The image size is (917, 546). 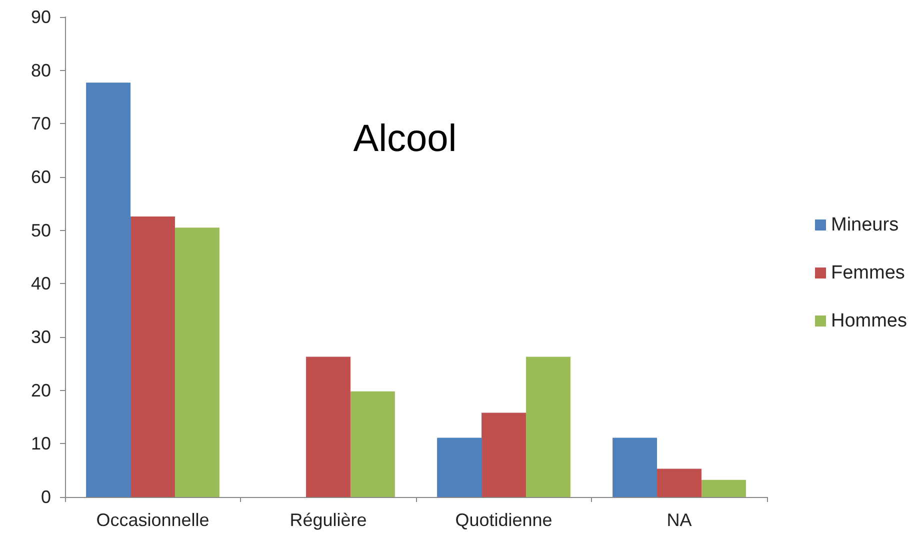 What do you see at coordinates (40, 284) in the screenshot?
I see `y-tick-label: 40` at bounding box center [40, 284].